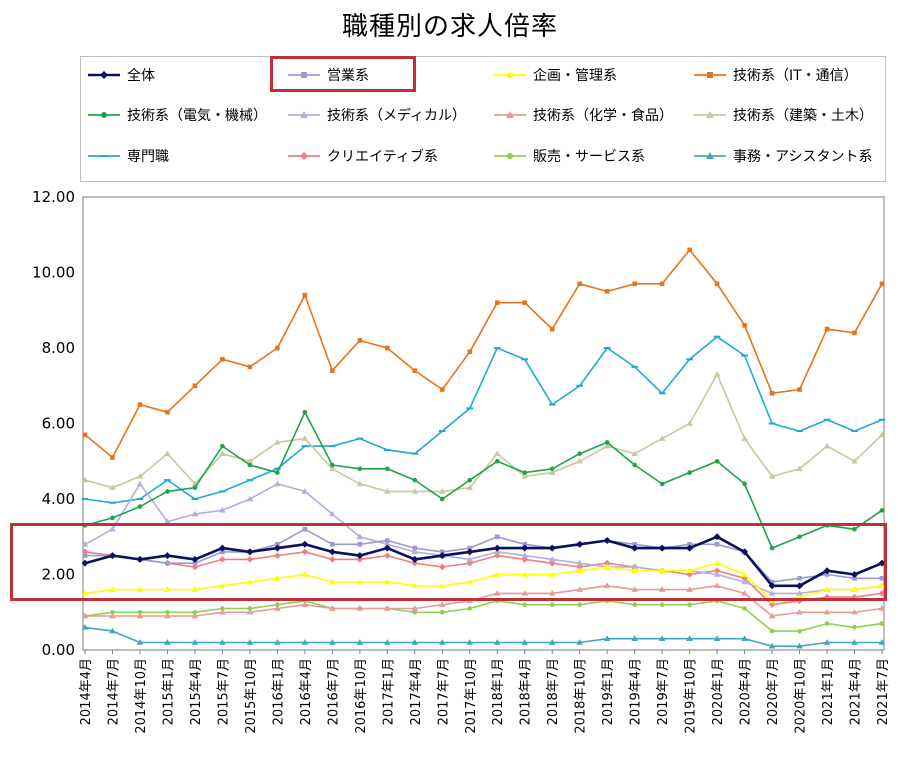 The image size is (900, 762). What do you see at coordinates (416, 691) in the screenshot?
I see `x-tick-label: 2017年4月` at bounding box center [416, 691].